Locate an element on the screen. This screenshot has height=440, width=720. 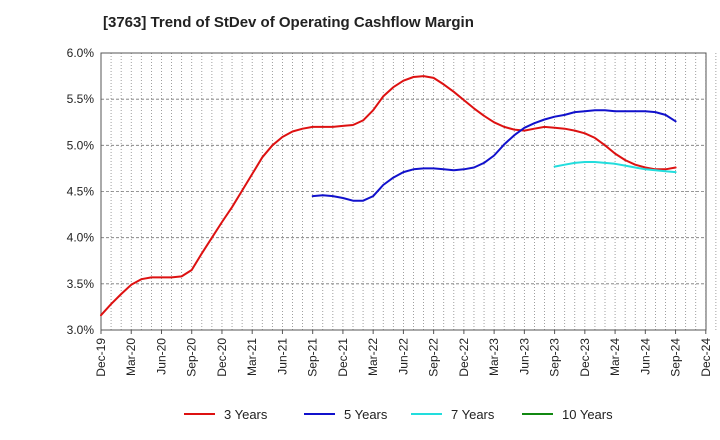
y-tick-label: 3.5% is located at coordinates (81, 284).